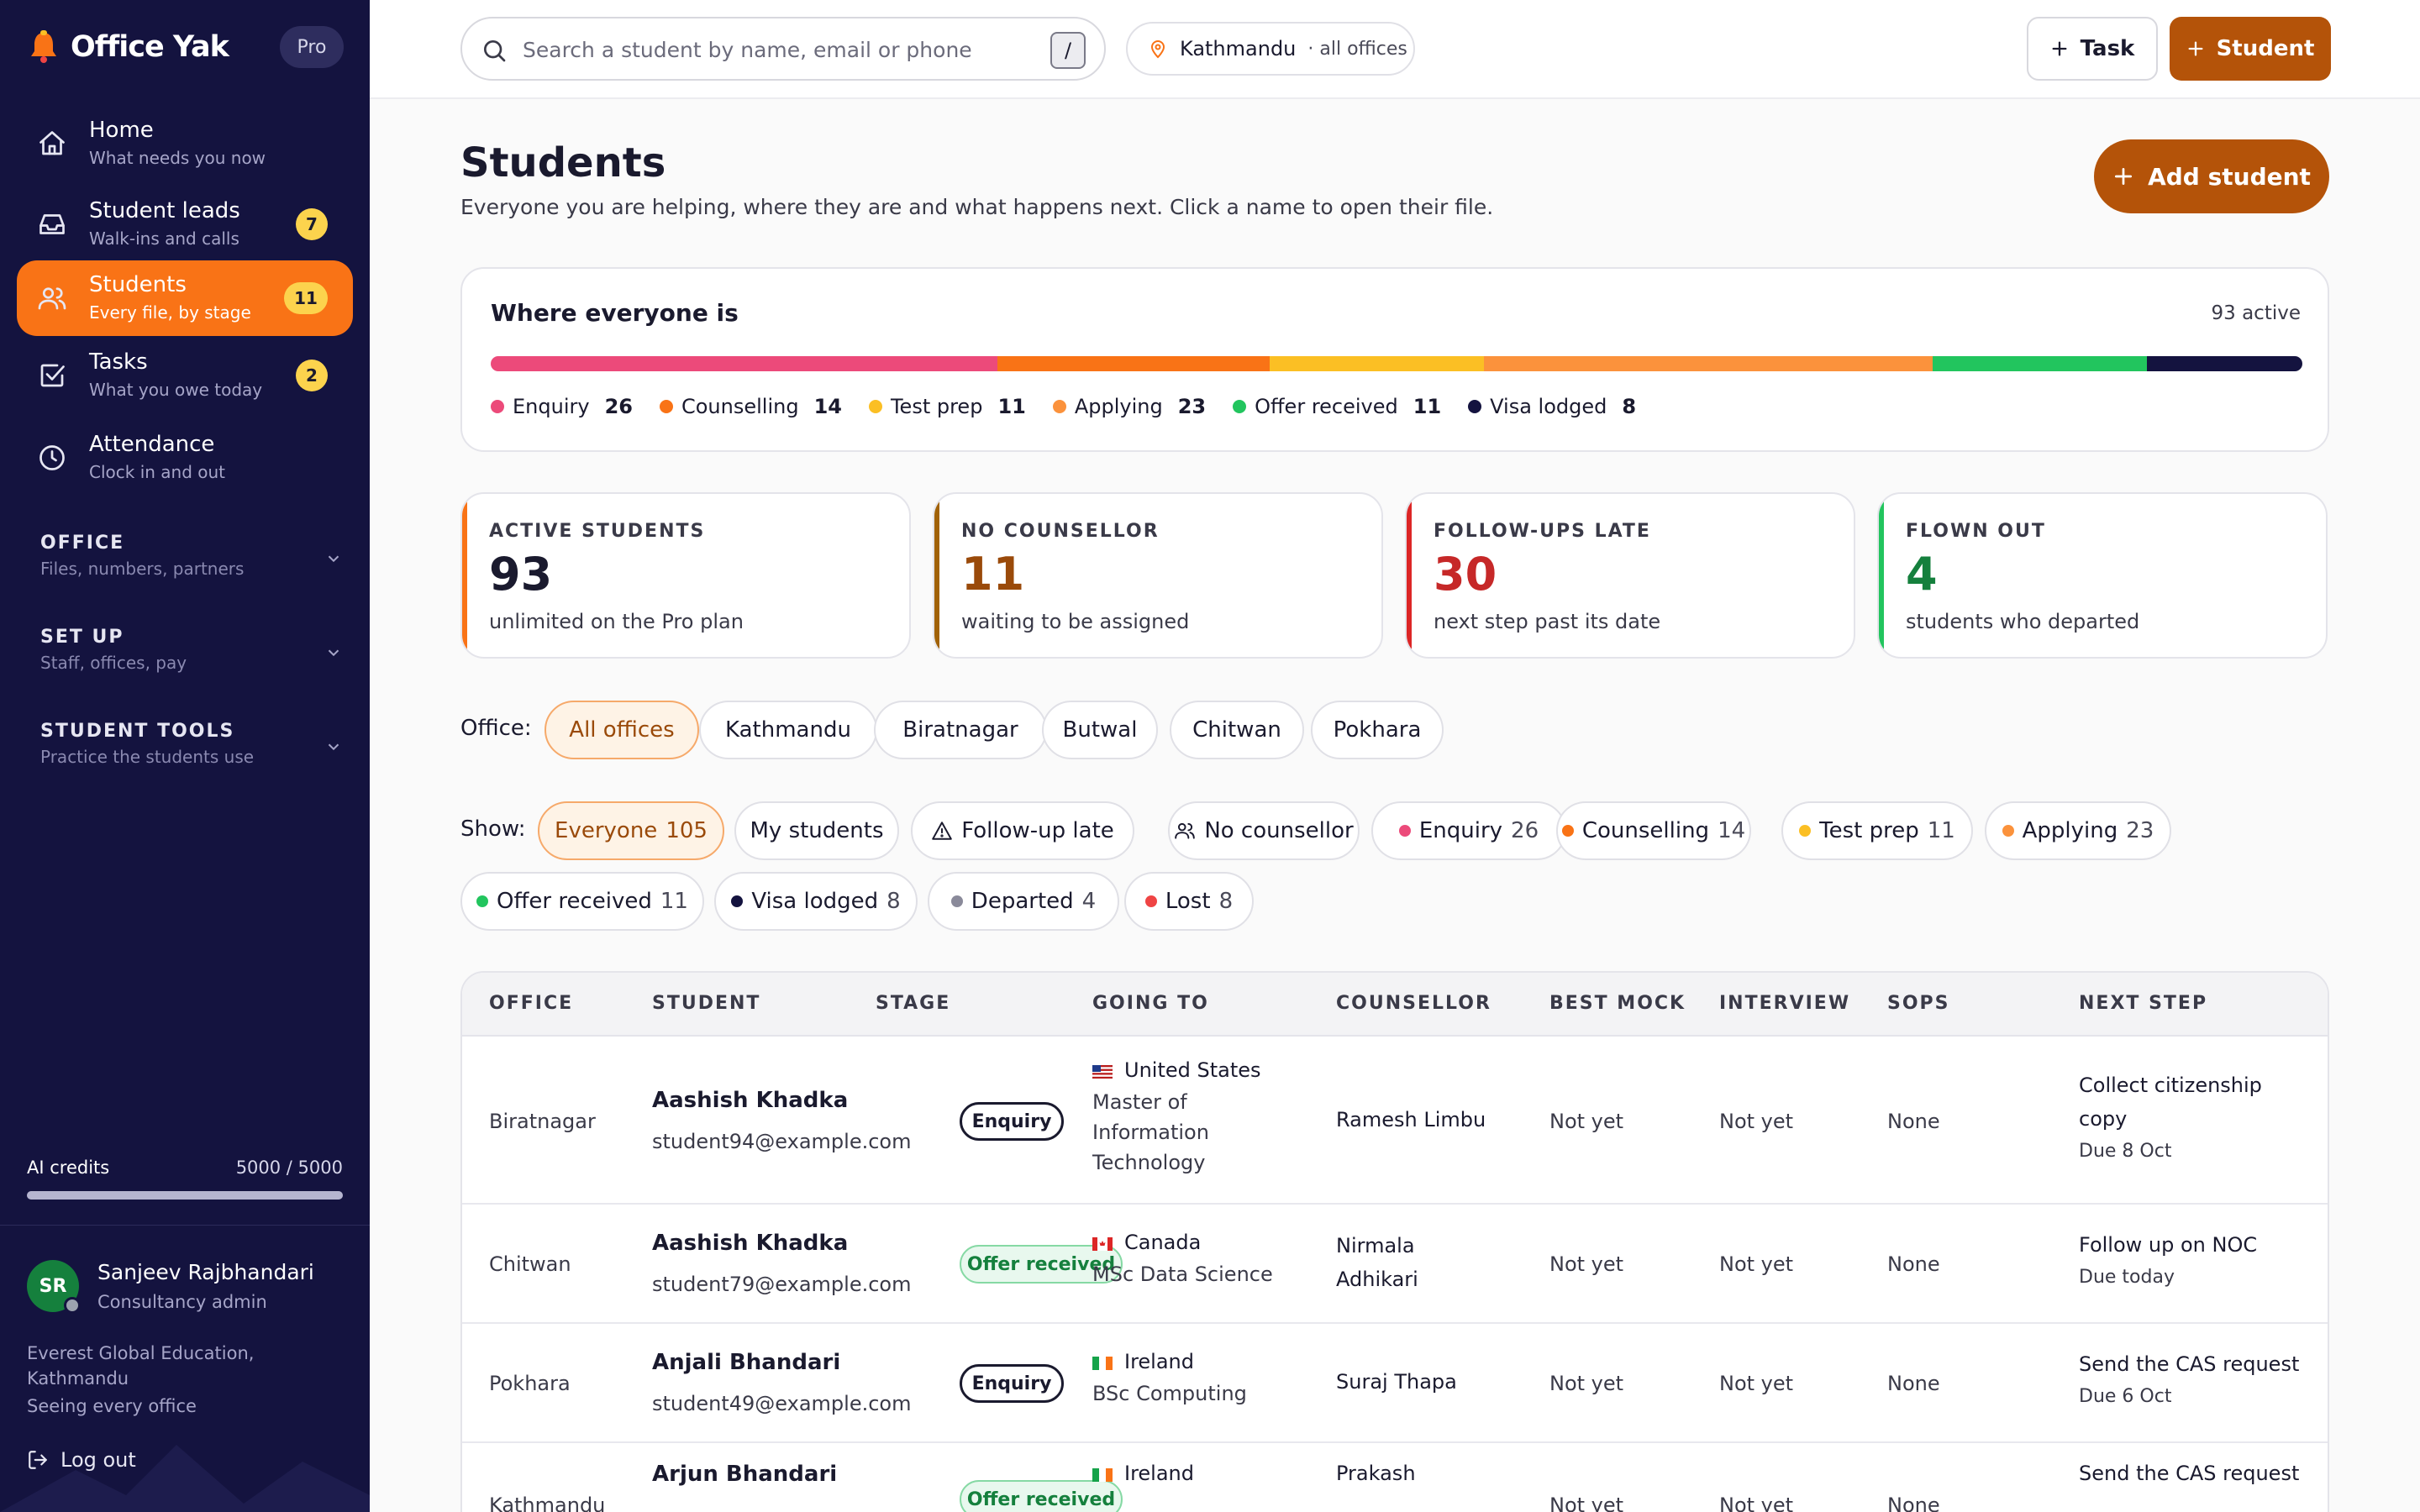 Image resolution: width=2420 pixels, height=1512 pixels. I want to click on column-header-office: OFFICE, so click(531, 1003).